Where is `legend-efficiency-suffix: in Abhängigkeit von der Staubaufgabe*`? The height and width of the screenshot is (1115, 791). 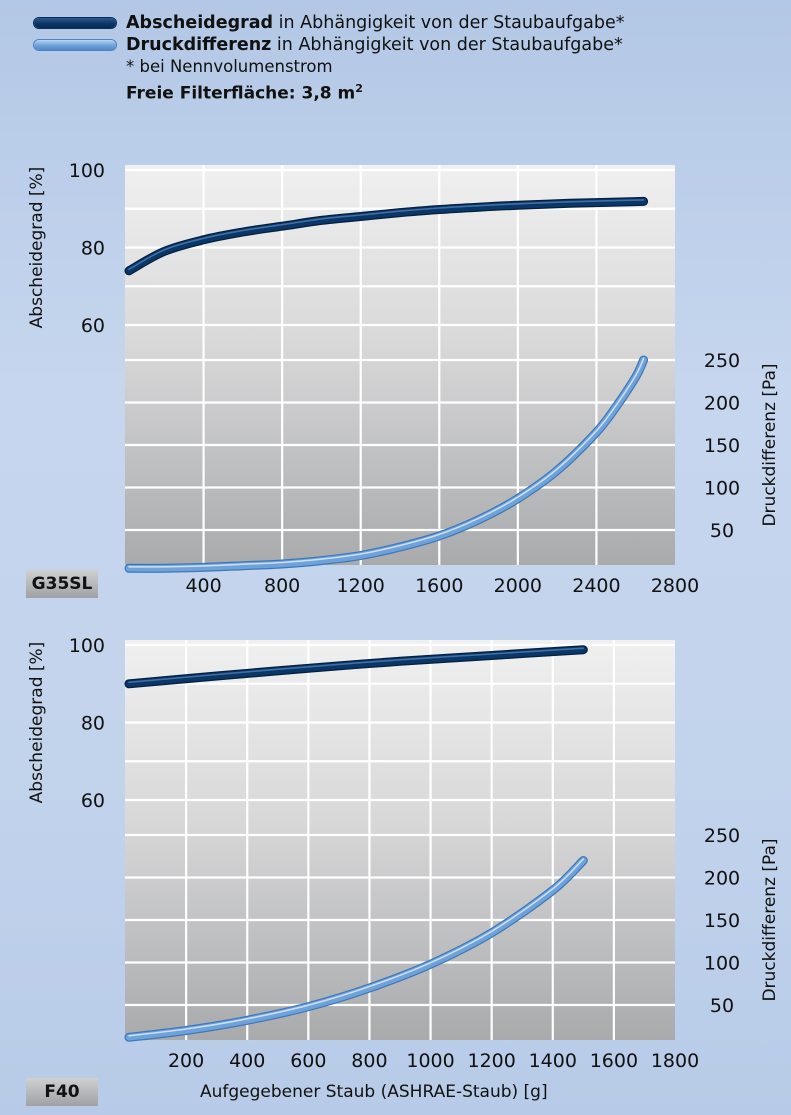
legend-efficiency-suffix: in Abhängigkeit von der Staubaufgabe* is located at coordinates (452, 23).